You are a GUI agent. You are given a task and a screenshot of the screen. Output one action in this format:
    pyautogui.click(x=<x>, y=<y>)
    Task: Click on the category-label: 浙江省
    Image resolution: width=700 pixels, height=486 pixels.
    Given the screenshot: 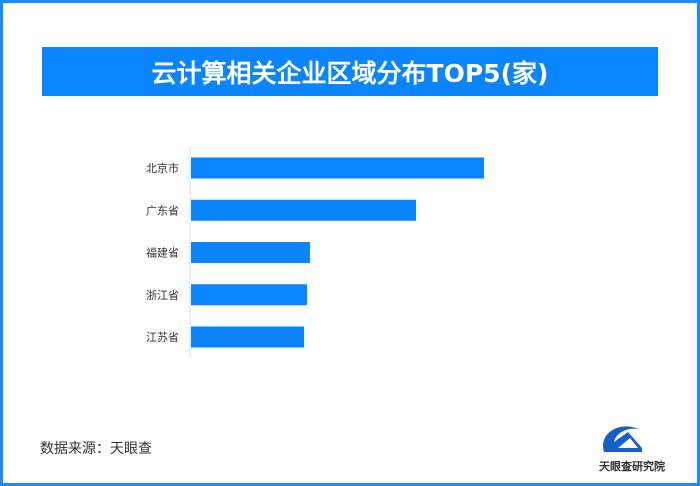 What is the action you would take?
    pyautogui.click(x=162, y=295)
    